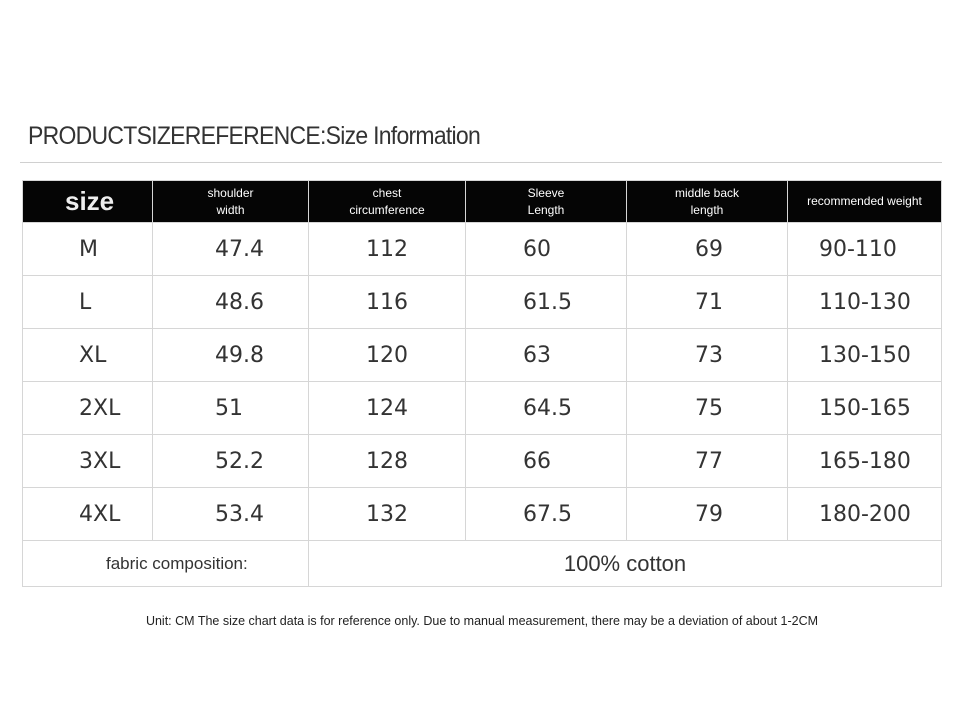 The image size is (964, 723). I want to click on header-line: middle back, so click(707, 192).